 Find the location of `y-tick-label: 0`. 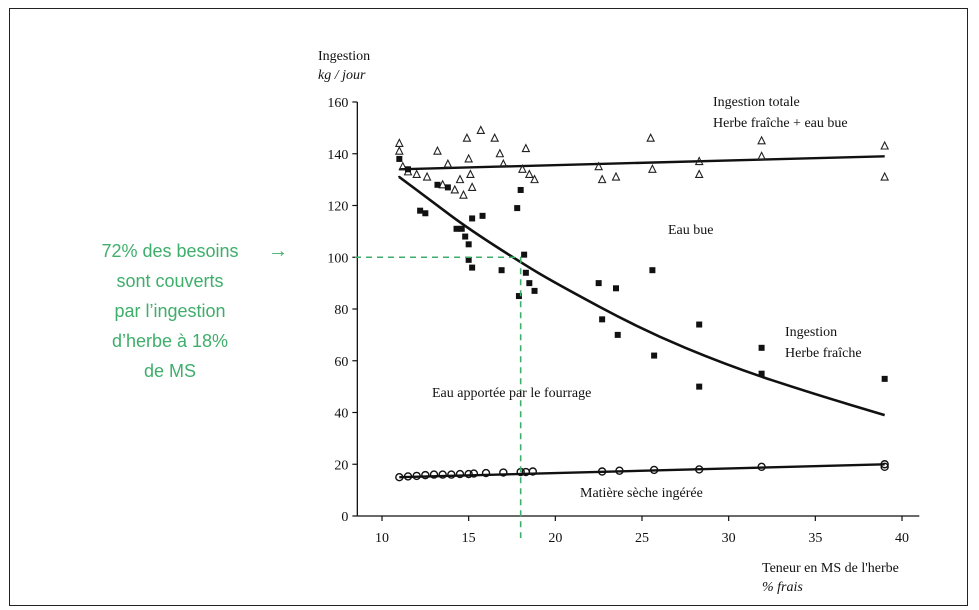

y-tick-label: 0 is located at coordinates (344, 517).